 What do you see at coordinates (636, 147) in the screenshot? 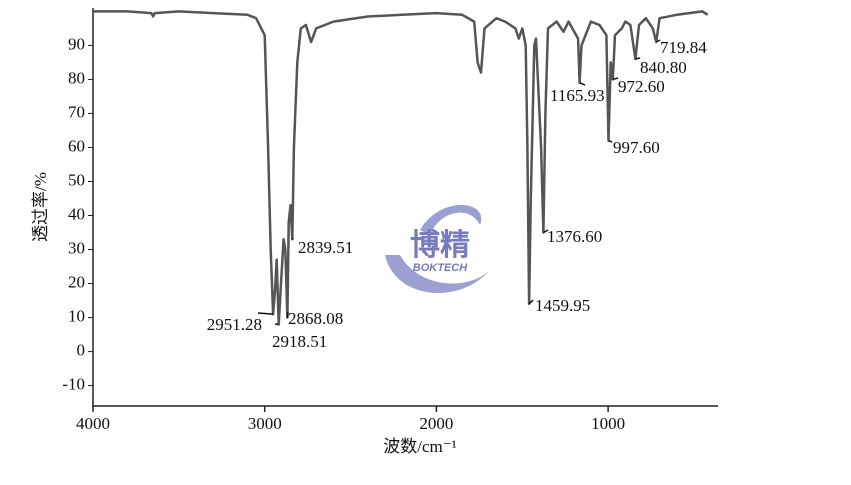
I see `peak-label: 997.60` at bounding box center [636, 147].